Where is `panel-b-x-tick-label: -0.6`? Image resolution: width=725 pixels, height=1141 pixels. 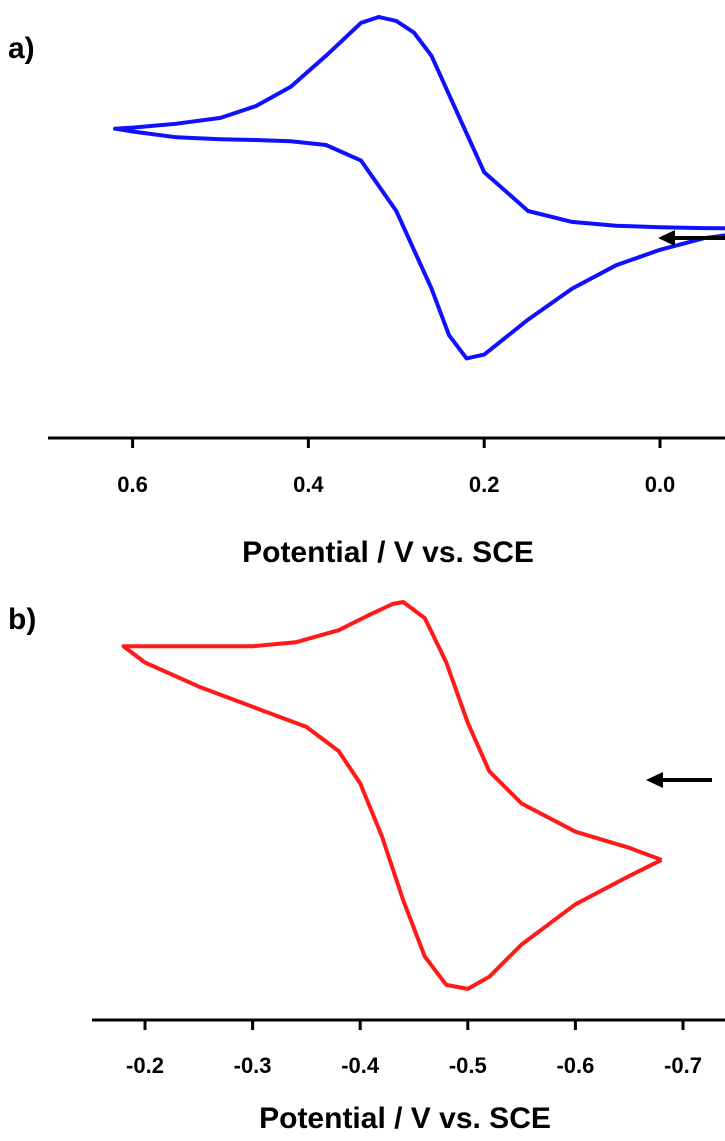
panel-b-x-tick-label: -0.6 is located at coordinates (575, 1065).